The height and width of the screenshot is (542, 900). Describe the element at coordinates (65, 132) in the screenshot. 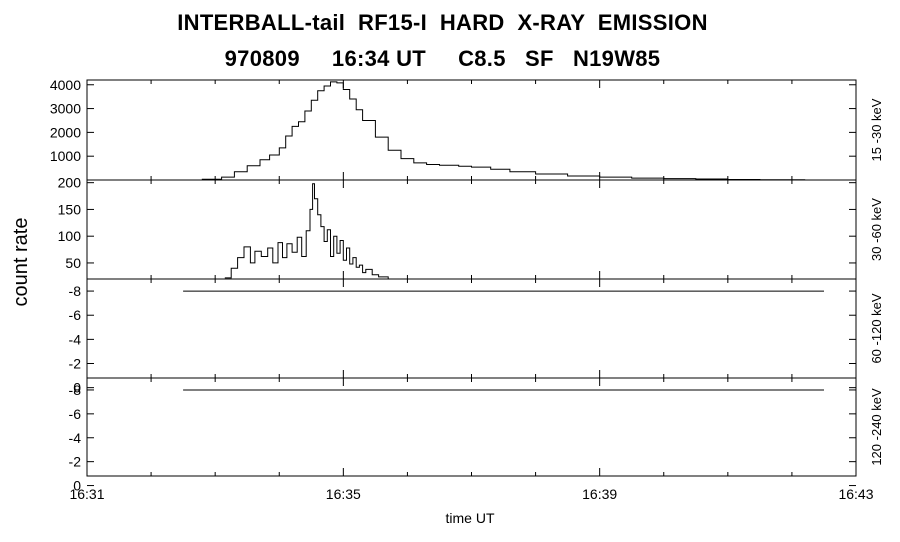

I see `y-tick-label: 2000` at that location.